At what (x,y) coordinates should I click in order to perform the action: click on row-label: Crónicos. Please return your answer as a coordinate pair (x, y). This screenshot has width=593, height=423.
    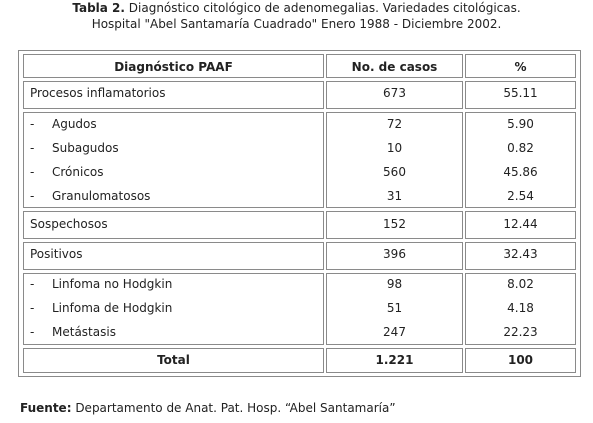
    Looking at the image, I should click on (78, 172).